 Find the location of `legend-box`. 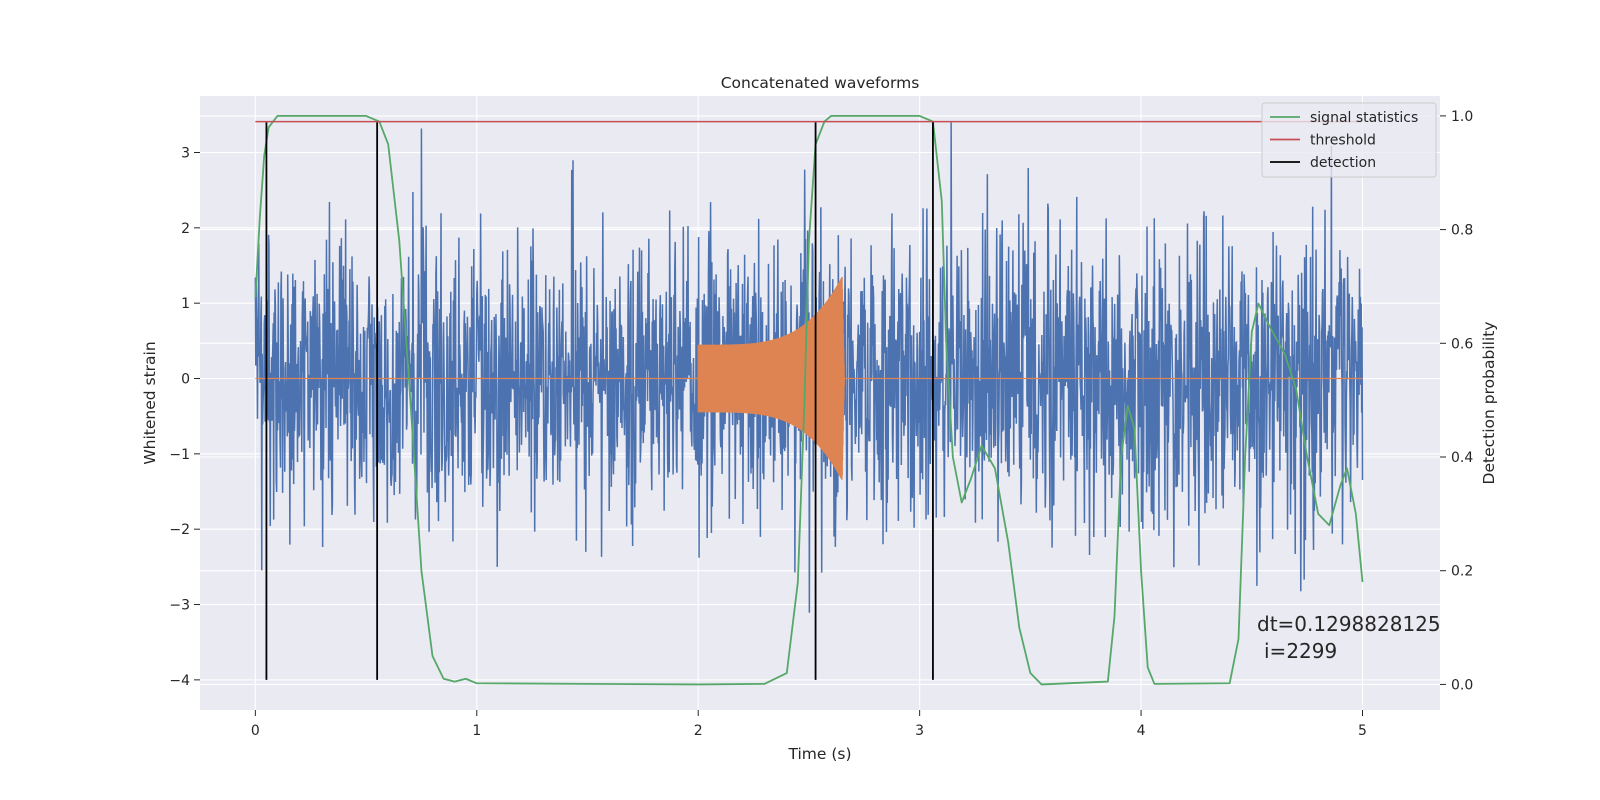

legend-box is located at coordinates (1349, 140).